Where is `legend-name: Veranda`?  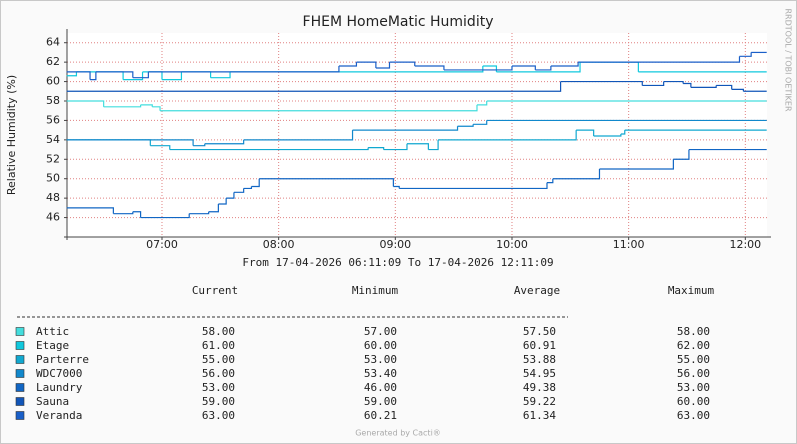 legend-name: Veranda is located at coordinates (59, 415).